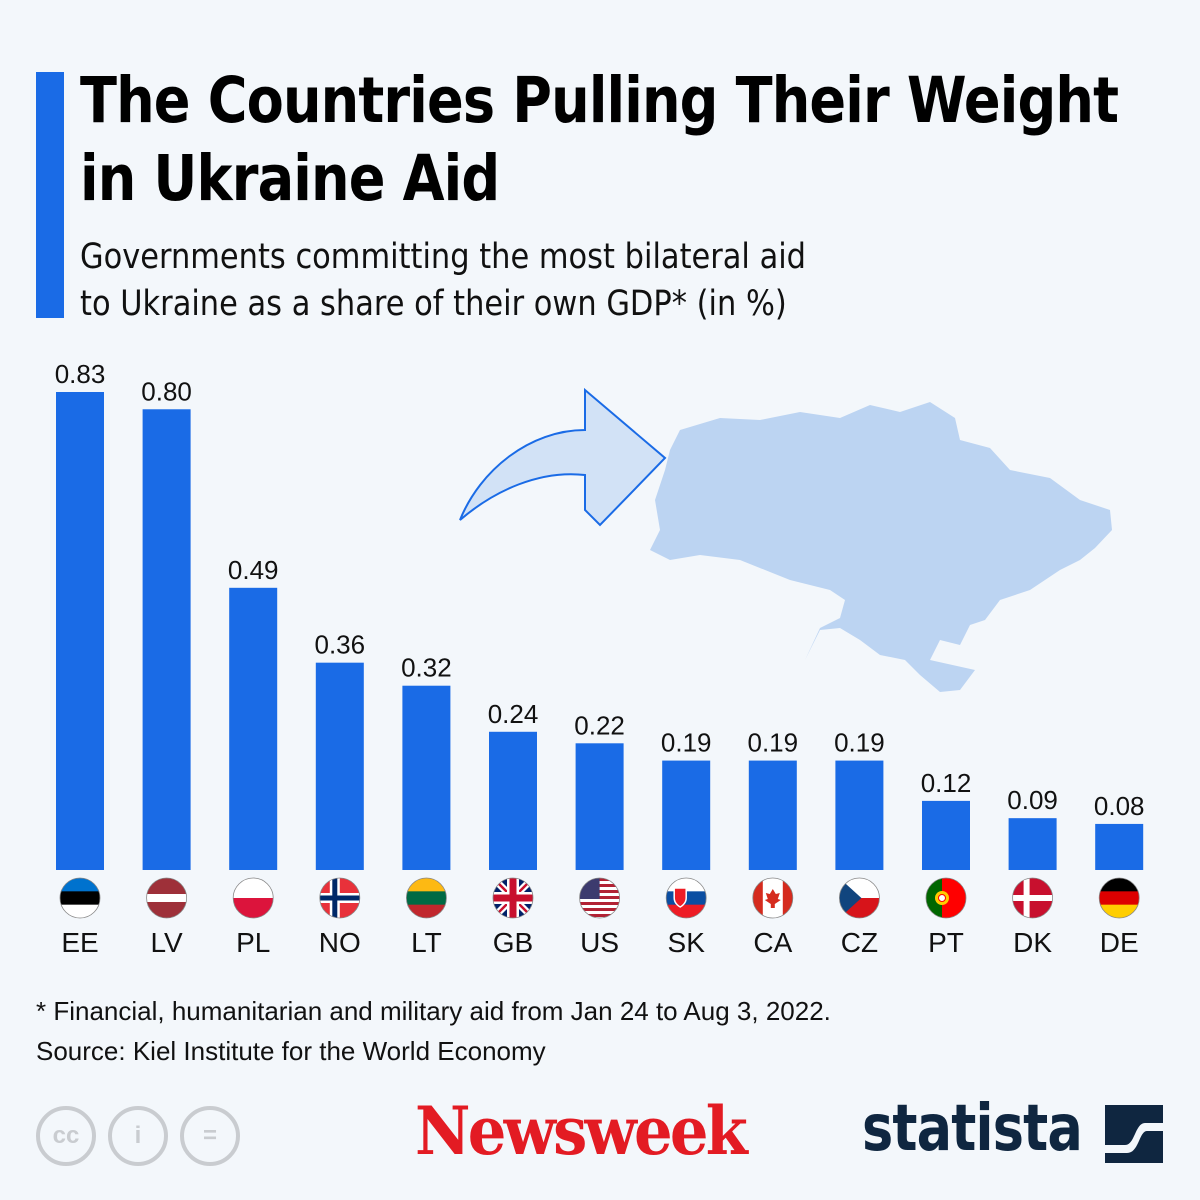 The height and width of the screenshot is (1200, 1200). What do you see at coordinates (426, 898) in the screenshot?
I see `lithuania-flag-icon` at bounding box center [426, 898].